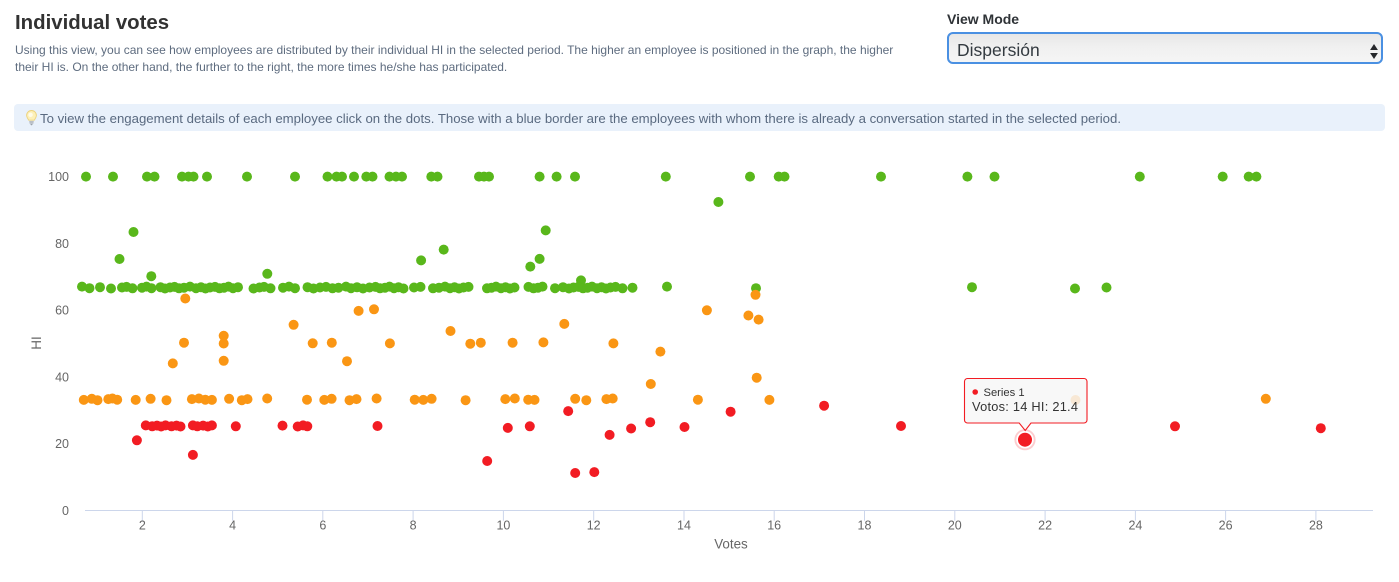  Describe the element at coordinates (731, 544) in the screenshot. I see `svg-text: Votes` at that location.